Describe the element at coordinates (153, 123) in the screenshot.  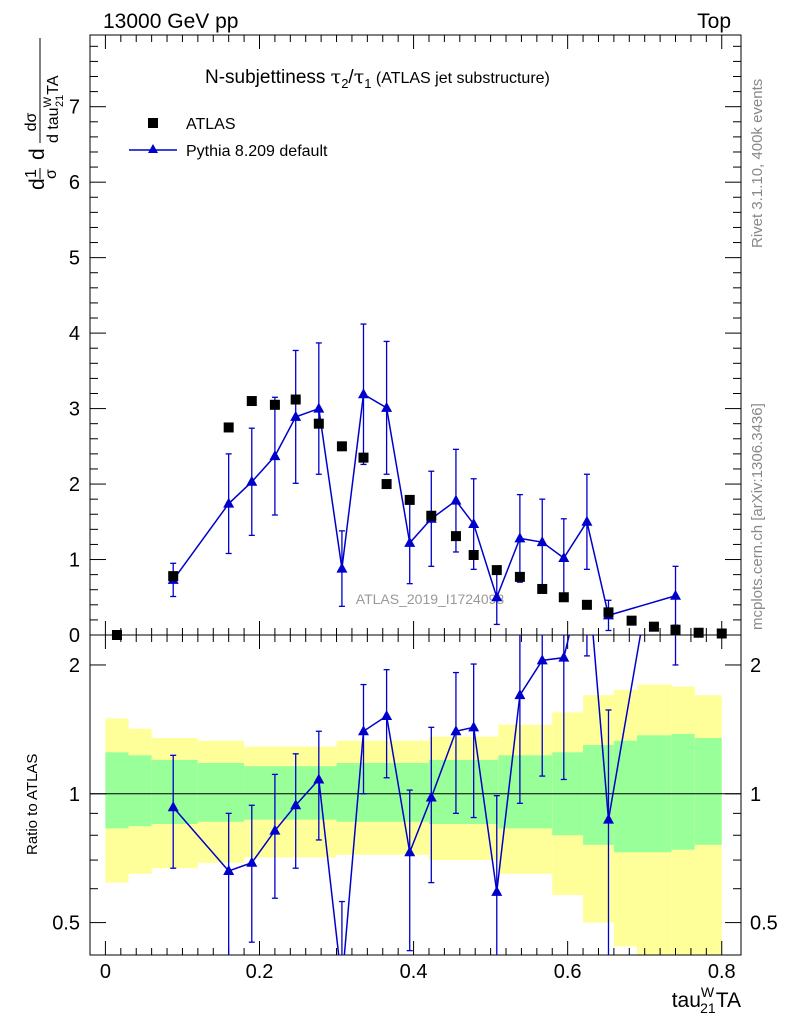
I see `legend-atlas-marker` at that location.